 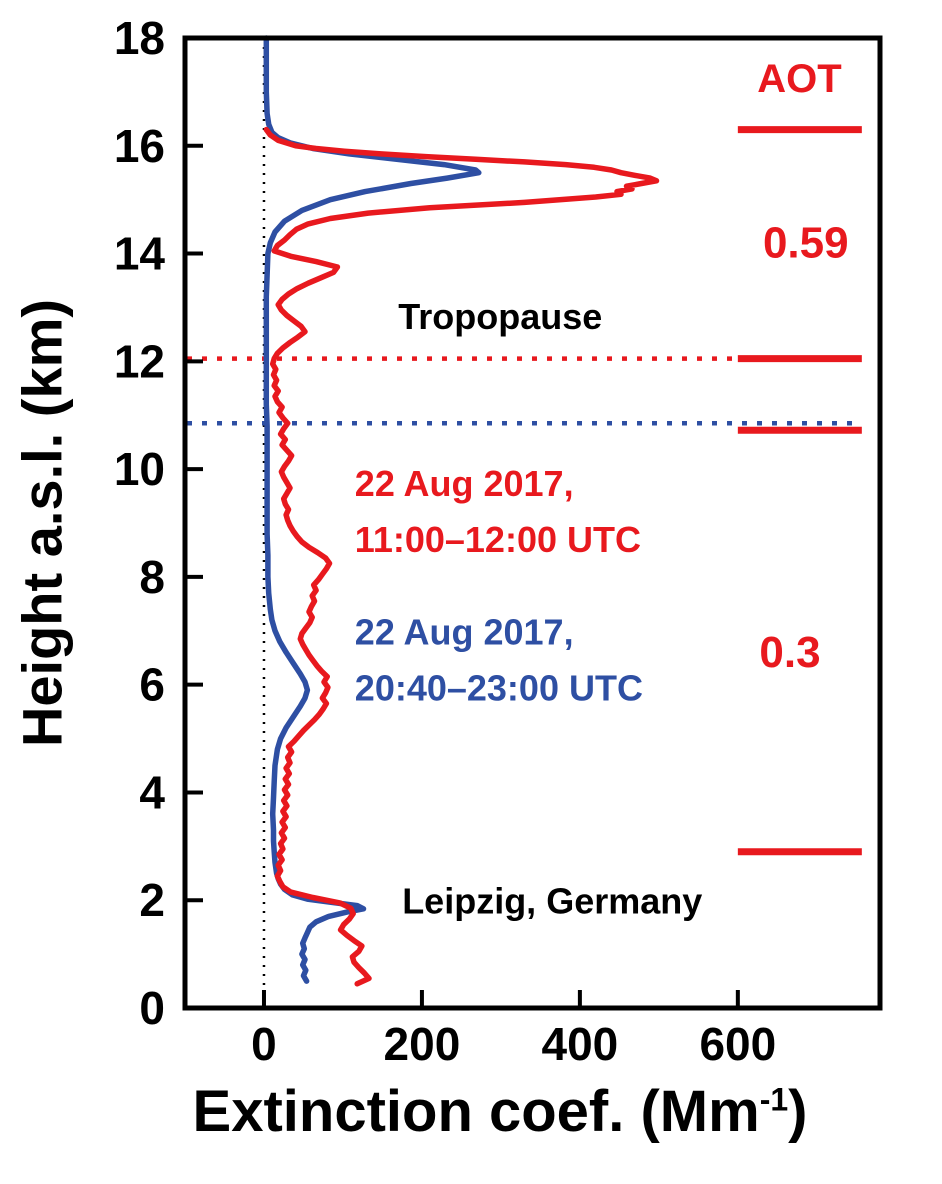 What do you see at coordinates (139, 38) in the screenshot?
I see `y-tick-label: 18` at bounding box center [139, 38].